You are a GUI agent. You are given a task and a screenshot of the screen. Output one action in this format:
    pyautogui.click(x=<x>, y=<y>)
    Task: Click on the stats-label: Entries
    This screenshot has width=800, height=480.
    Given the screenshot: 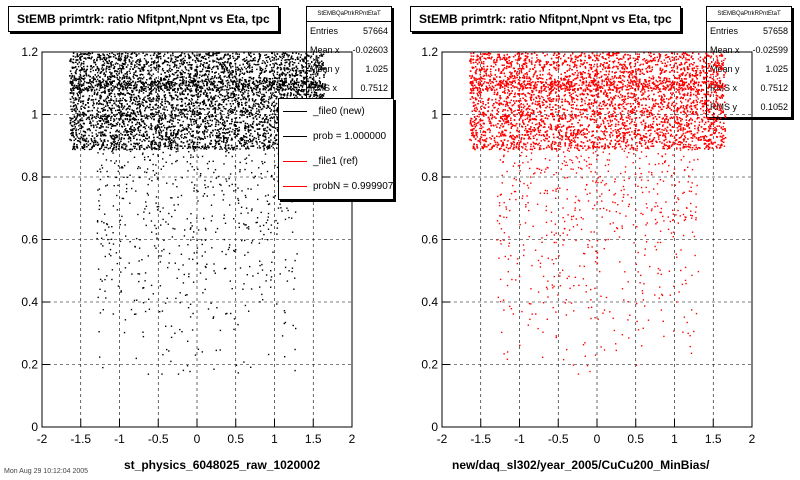 What is the action you would take?
    pyautogui.click(x=324, y=31)
    